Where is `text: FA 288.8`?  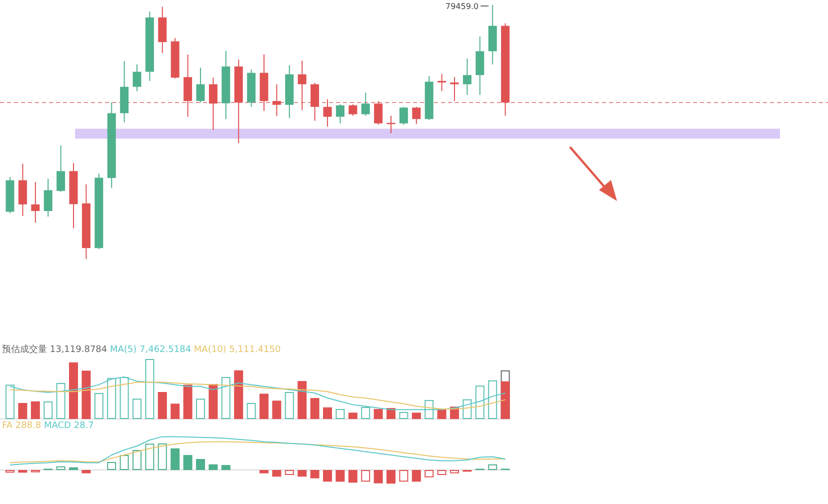 text: FA 288.8 is located at coordinates (23, 426).